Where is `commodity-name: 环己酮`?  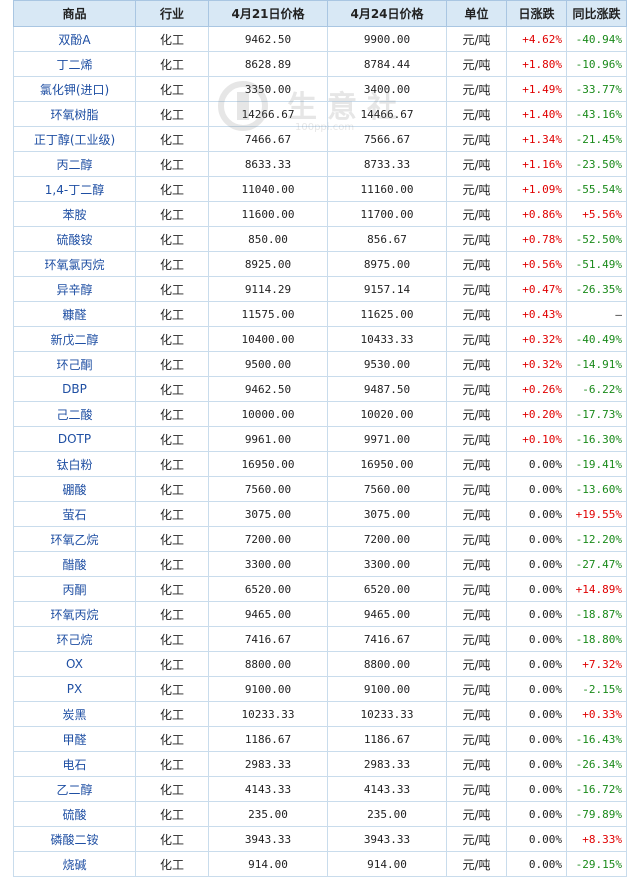
commodity-name: 环己酮 is located at coordinates (74, 364).